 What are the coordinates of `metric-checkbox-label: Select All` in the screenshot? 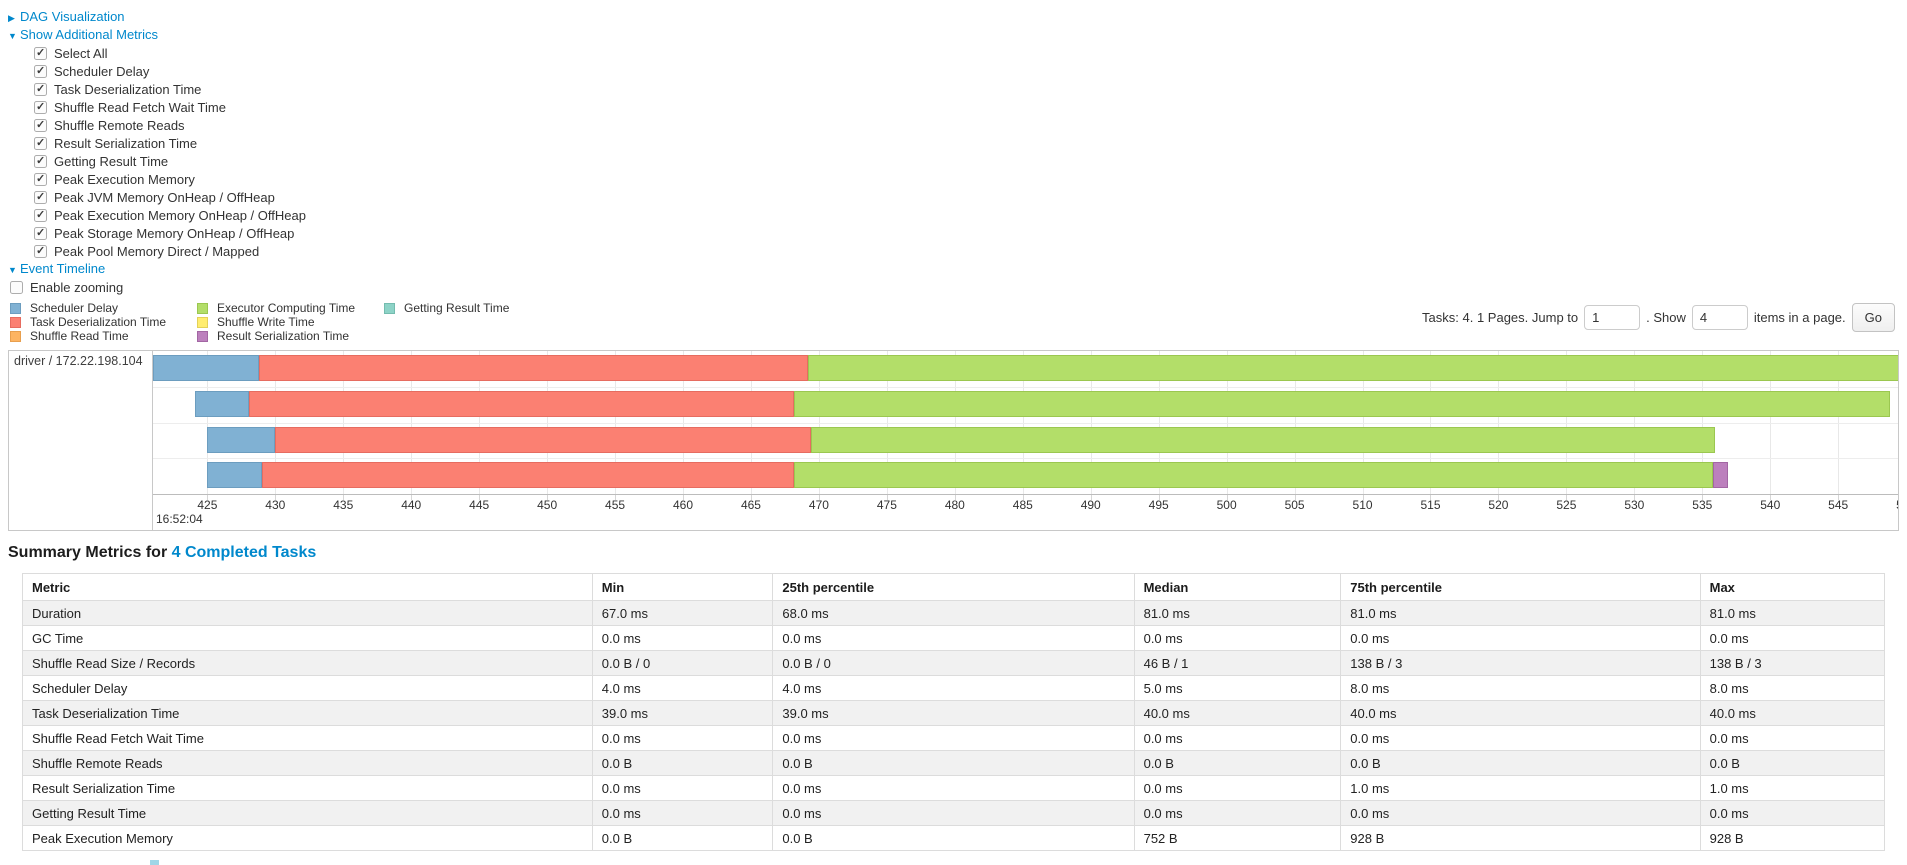 It's located at (81, 53).